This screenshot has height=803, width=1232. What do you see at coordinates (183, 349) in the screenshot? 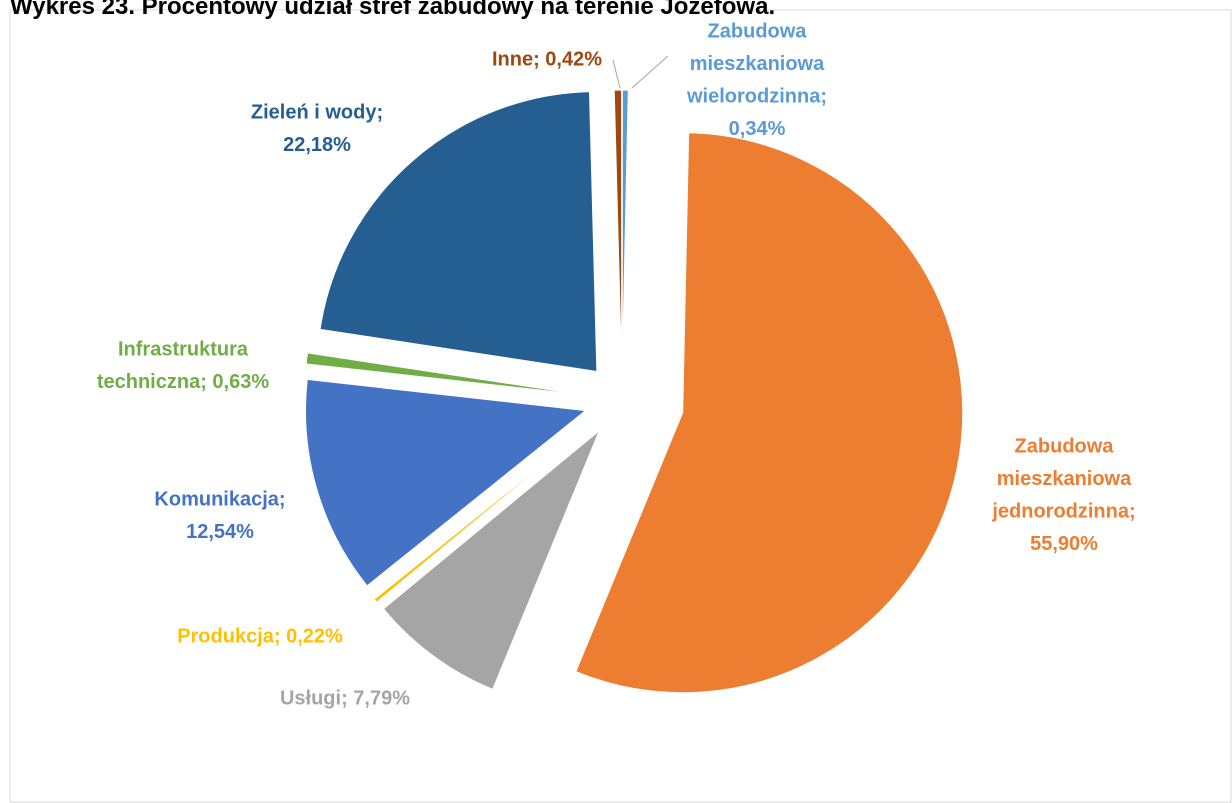
I see `data-label: Infrastruktura` at bounding box center [183, 349].